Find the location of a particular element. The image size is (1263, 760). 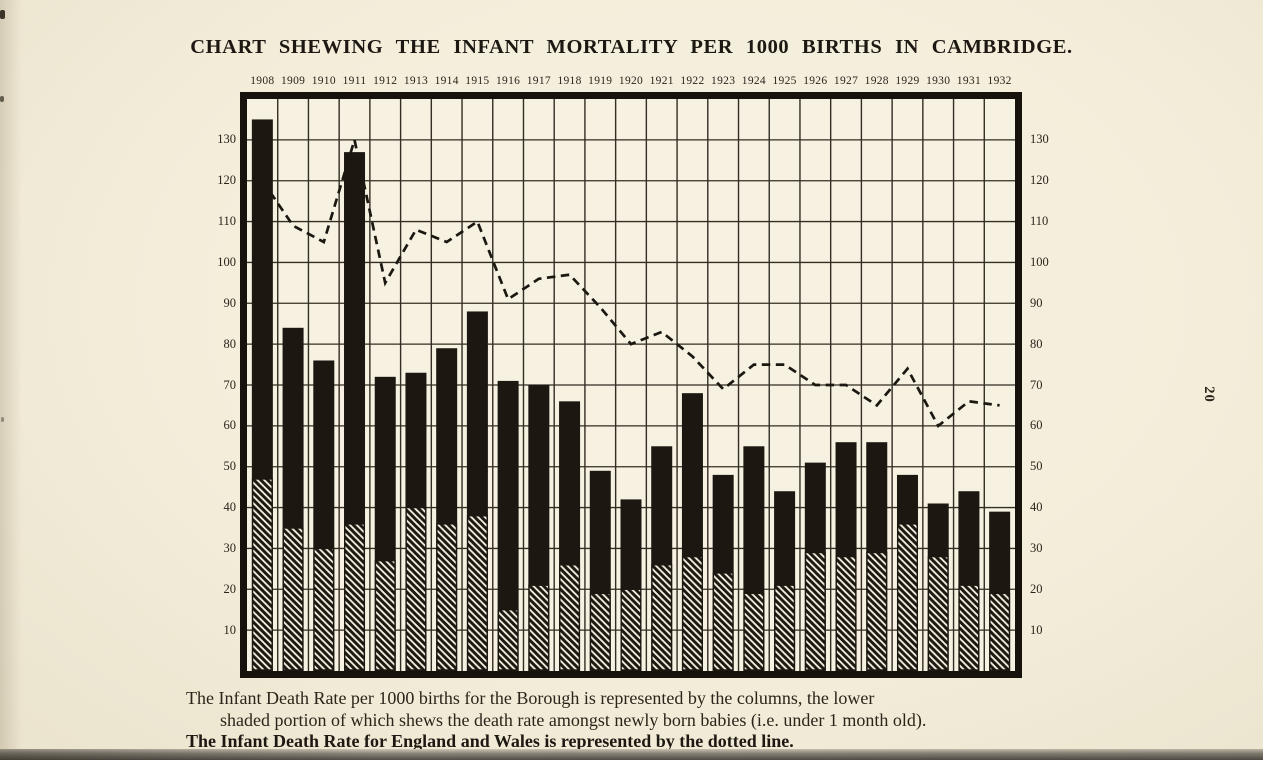

y-axis-right-labels: 10 20 30 40 50 60 70 80 90 100 110 120 130 is located at coordinates (1048, 385).